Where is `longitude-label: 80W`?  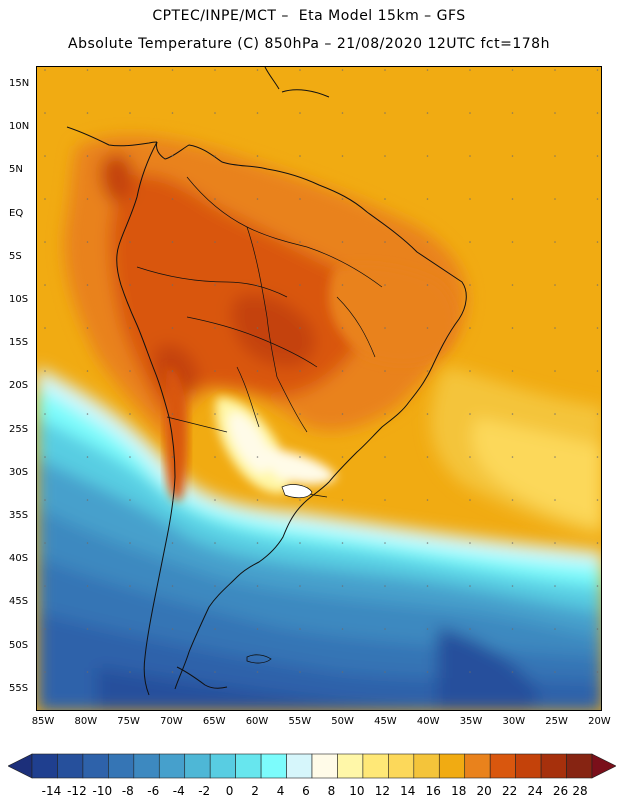 longitude-label: 80W is located at coordinates (86, 721).